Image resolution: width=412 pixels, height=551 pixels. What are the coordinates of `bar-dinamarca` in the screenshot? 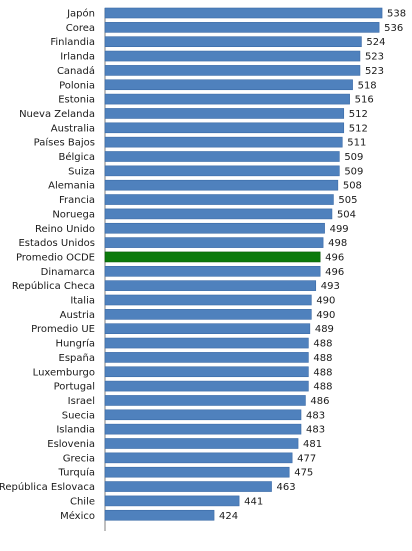 It's located at (212, 271).